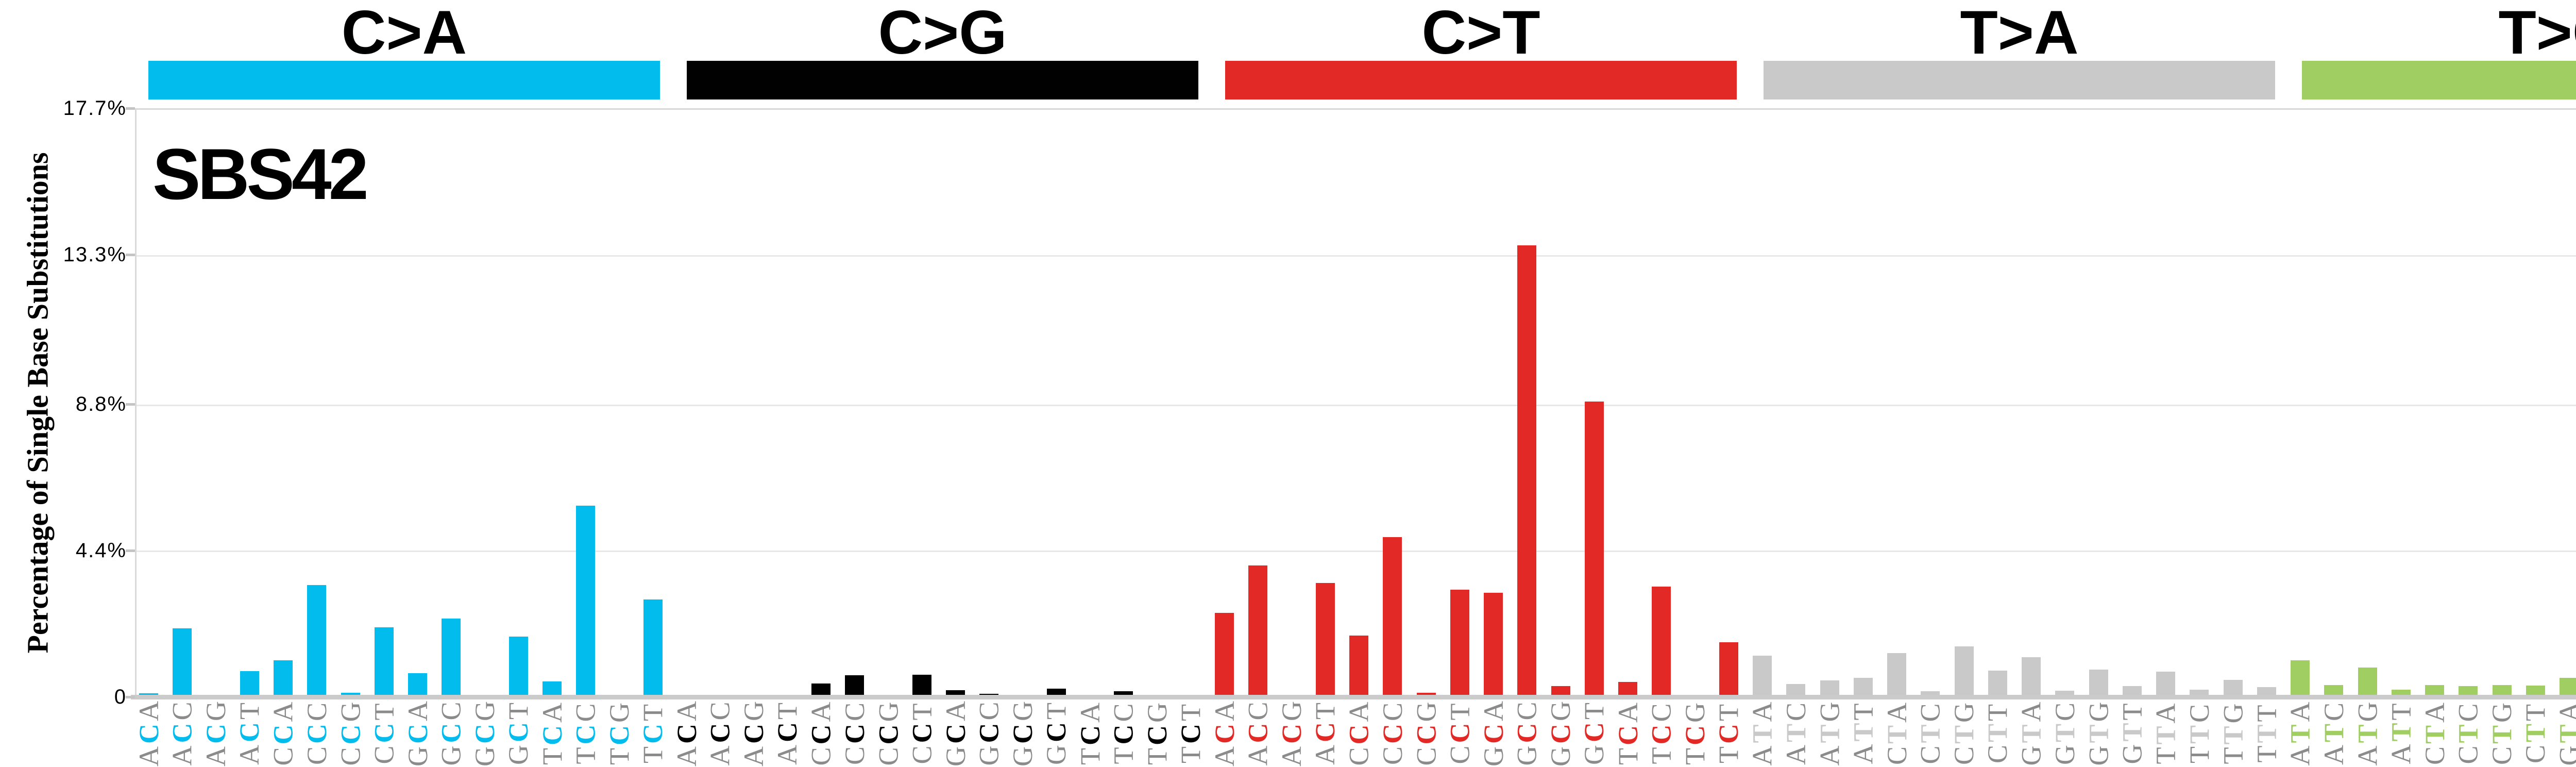 Image resolution: width=2576 pixels, height=767 pixels. Describe the element at coordinates (2266, 732) in the screenshot. I see `x-label-t-to-a-ttt: TTT` at that location.